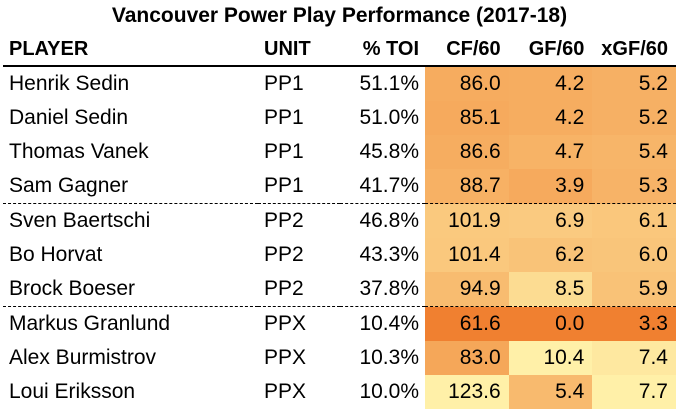 The height and width of the screenshot is (414, 679). What do you see at coordinates (382, 186) in the screenshot?
I see `cell-toi: 41.7%` at bounding box center [382, 186].